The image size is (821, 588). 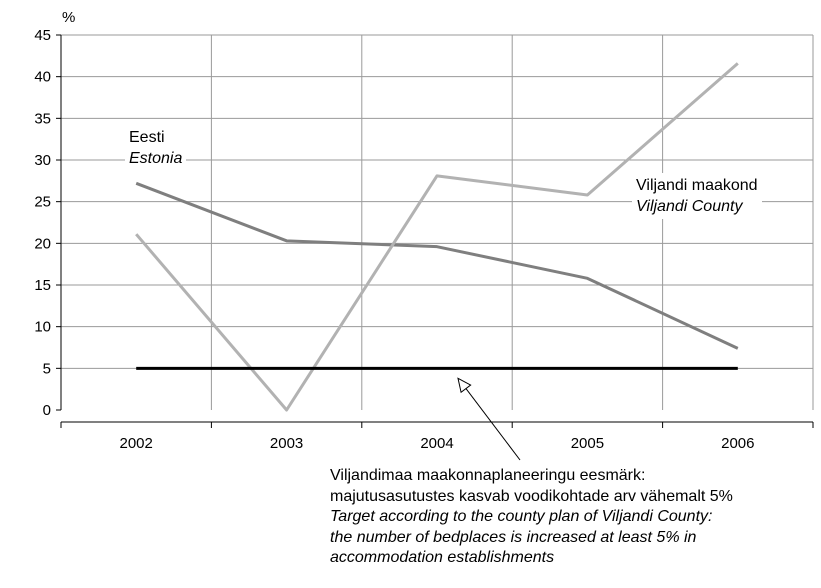 What do you see at coordinates (136, 443) in the screenshot?
I see `x-tick-label: 2002` at bounding box center [136, 443].